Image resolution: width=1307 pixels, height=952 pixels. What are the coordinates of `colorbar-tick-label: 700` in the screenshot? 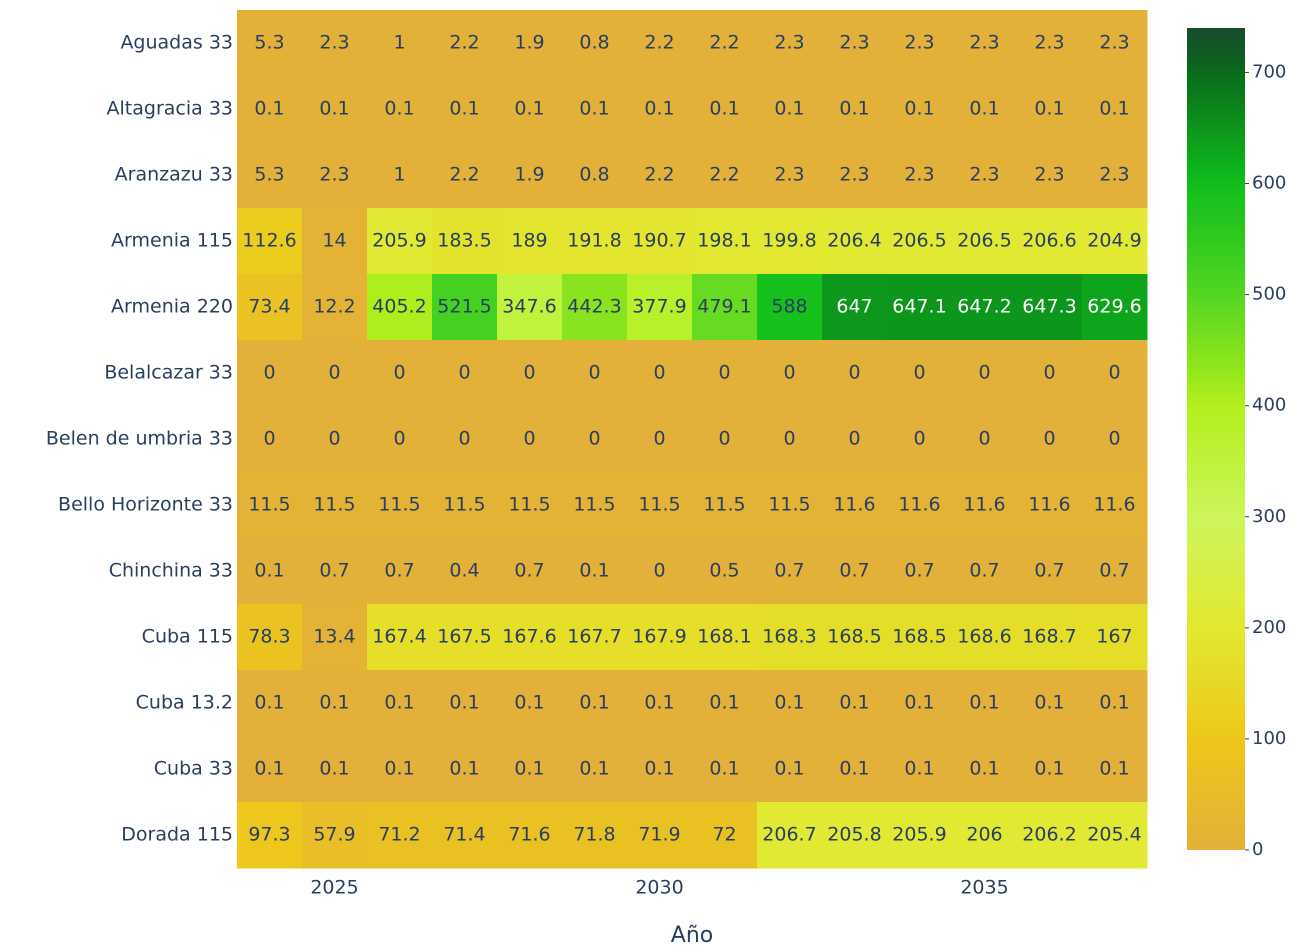 It's located at (1269, 71).